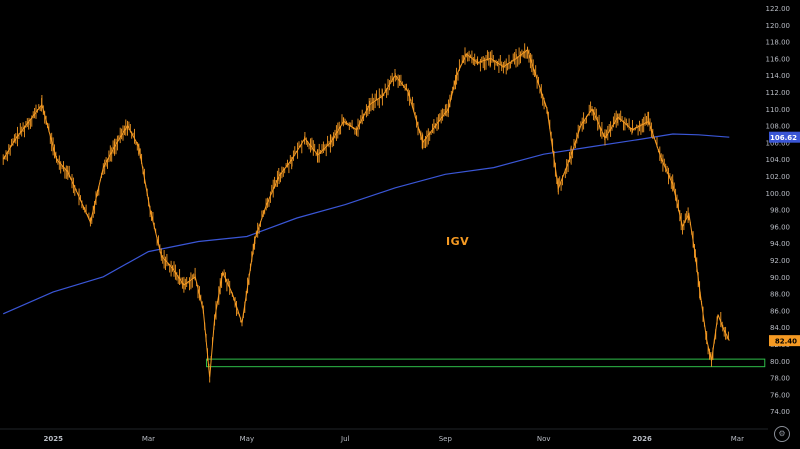 Image resolution: width=800 pixels, height=449 pixels. Describe the element at coordinates (778, 93) in the screenshot. I see `y-tick-label: 112.00` at that location.